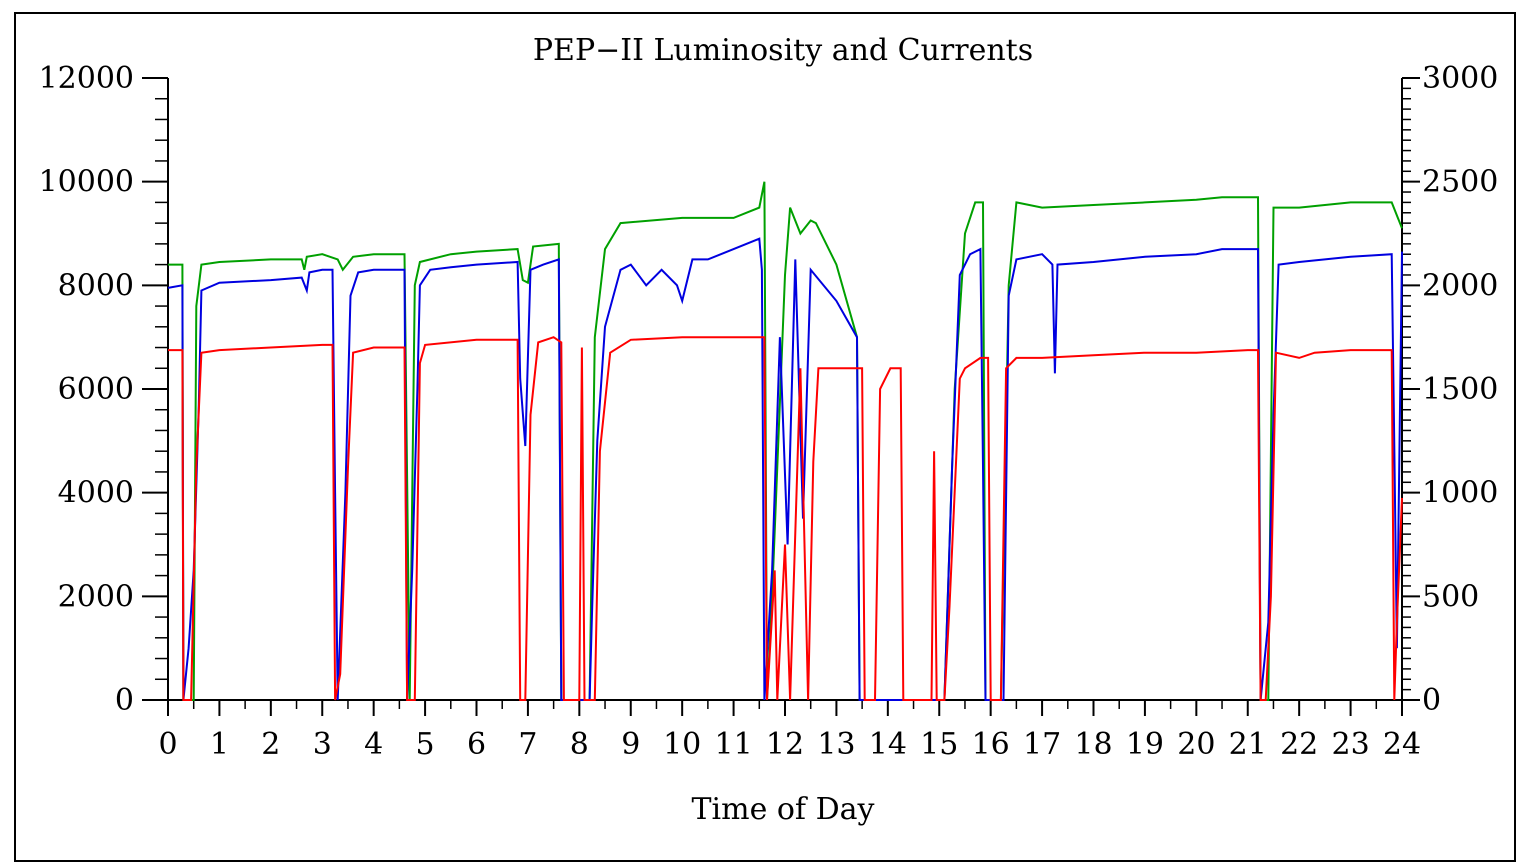 Image resolution: width=1534 pixels, height=862 pixels. What do you see at coordinates (991, 744) in the screenshot?
I see `x-tick-label: 16` at bounding box center [991, 744].